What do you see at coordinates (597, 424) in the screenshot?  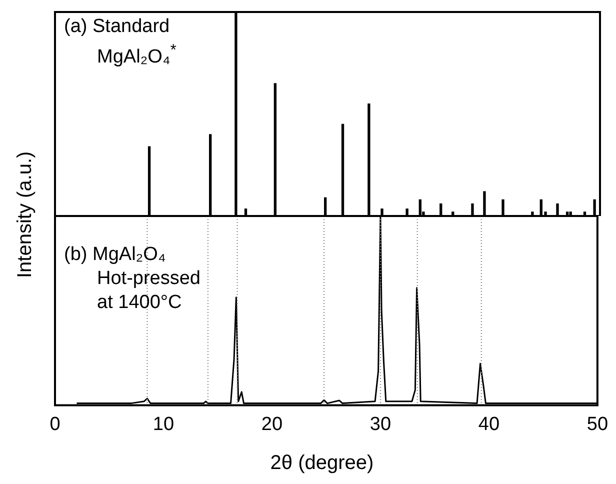 I see `x-tick-label: 50` at bounding box center [597, 424].